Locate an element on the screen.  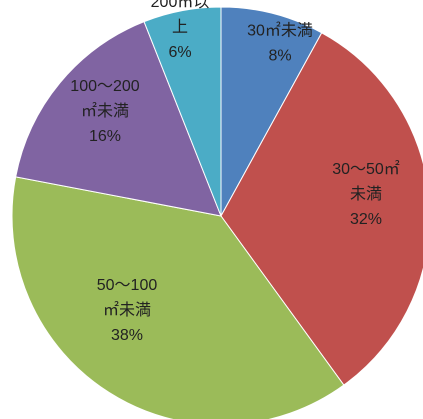
slice-category-label: 30～50㎡ is located at coordinates (366, 169).